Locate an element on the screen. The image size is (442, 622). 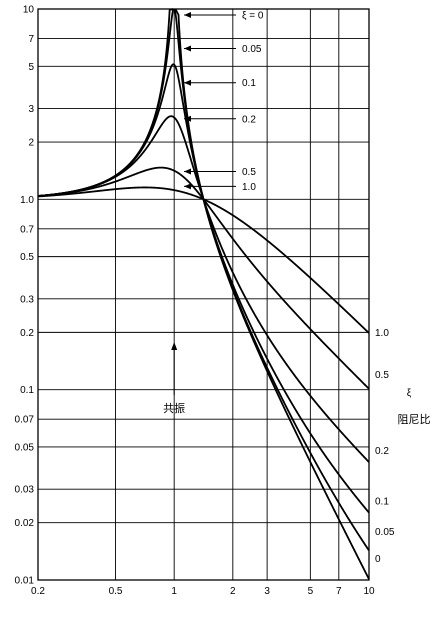
series-label-top: 0.1 is located at coordinates (249, 83).